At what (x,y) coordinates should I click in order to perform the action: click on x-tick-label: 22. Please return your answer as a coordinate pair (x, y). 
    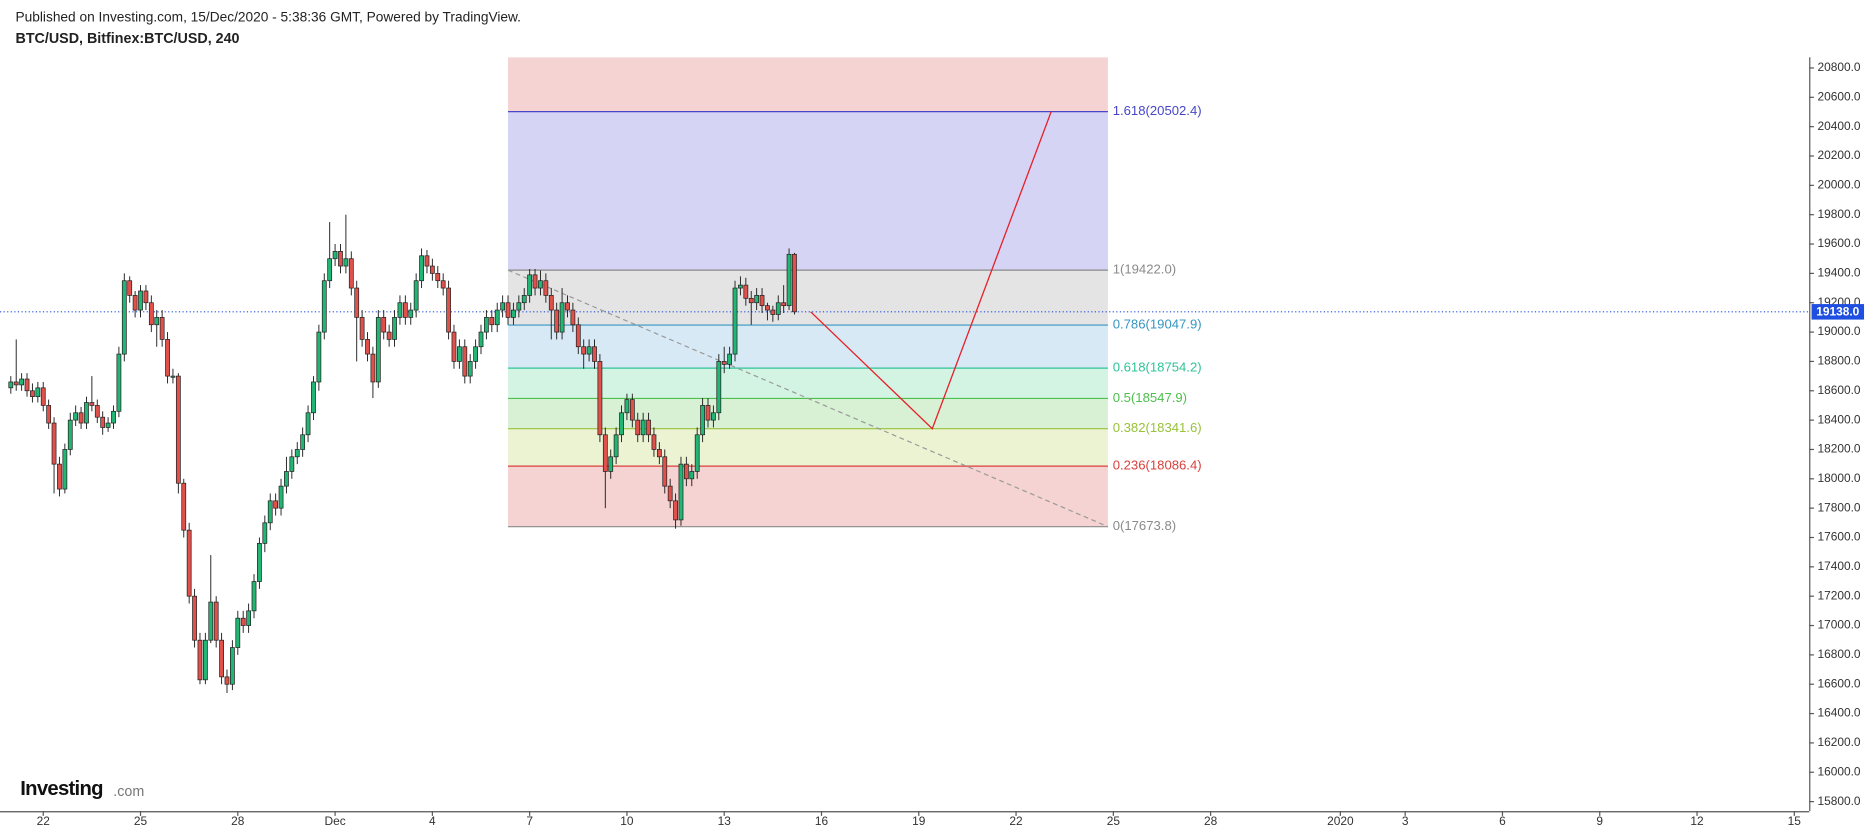
    Looking at the image, I should click on (1016, 821).